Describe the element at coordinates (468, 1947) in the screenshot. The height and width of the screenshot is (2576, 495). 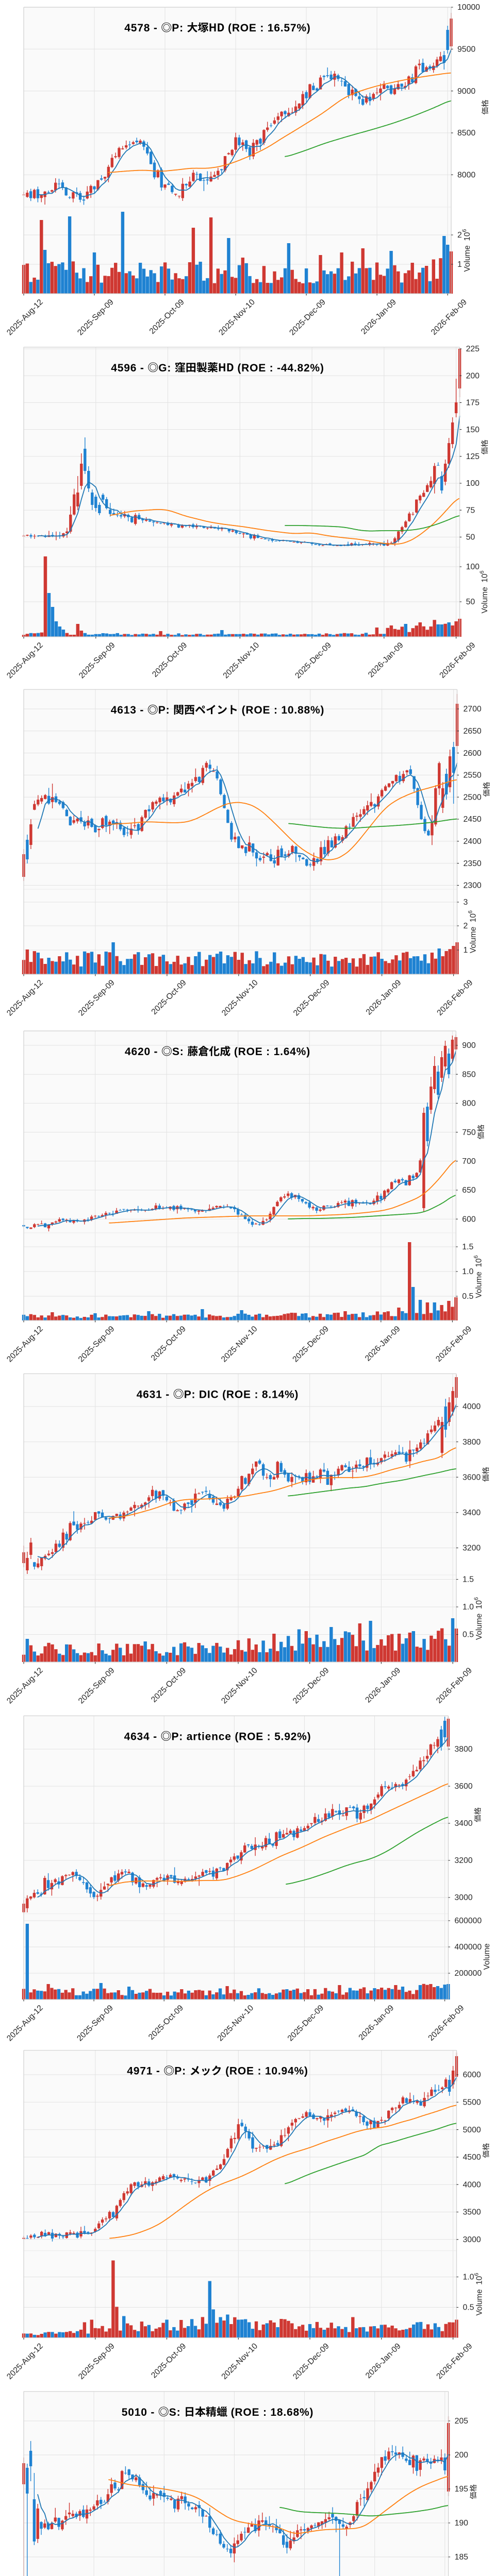
I see `svg-text: 400000` at that location.